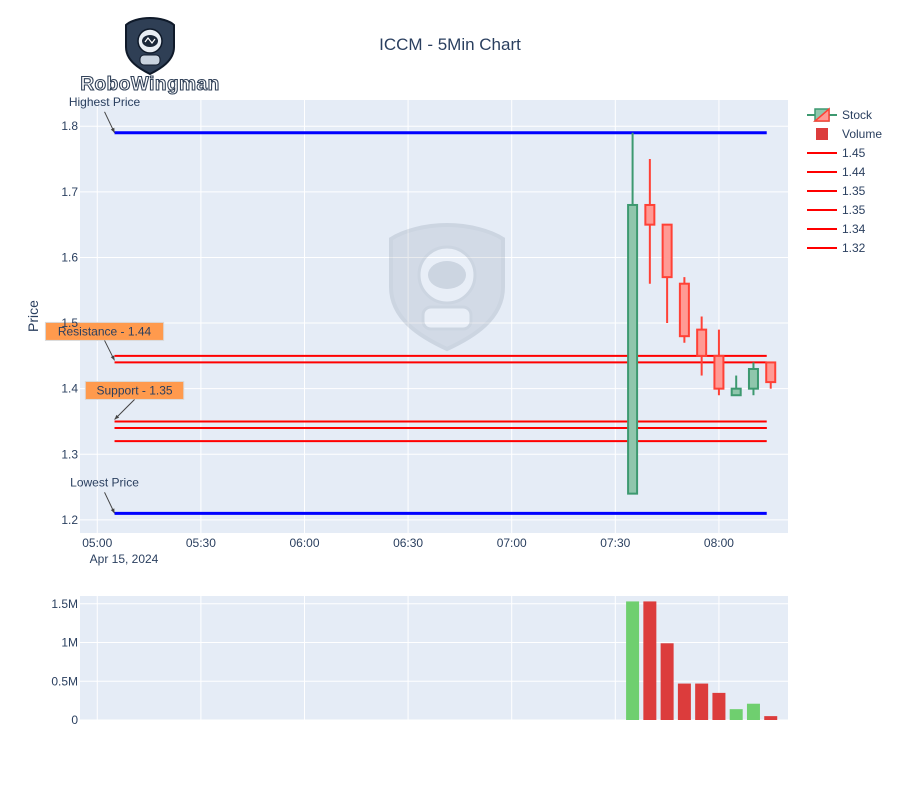  Describe the element at coordinates (821, 114) in the screenshot. I see `legend-candle-body-down` at that location.